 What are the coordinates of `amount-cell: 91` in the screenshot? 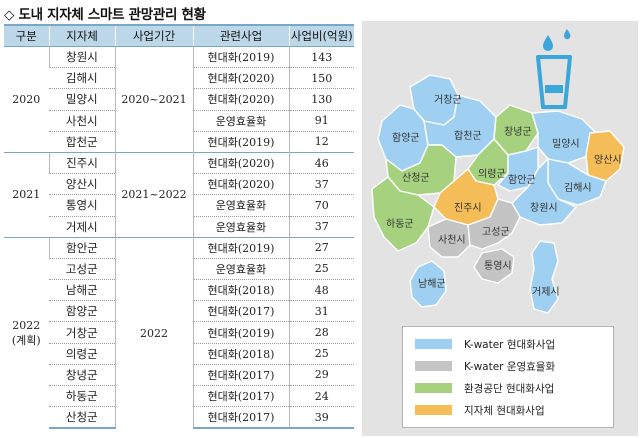 It's located at (321, 120).